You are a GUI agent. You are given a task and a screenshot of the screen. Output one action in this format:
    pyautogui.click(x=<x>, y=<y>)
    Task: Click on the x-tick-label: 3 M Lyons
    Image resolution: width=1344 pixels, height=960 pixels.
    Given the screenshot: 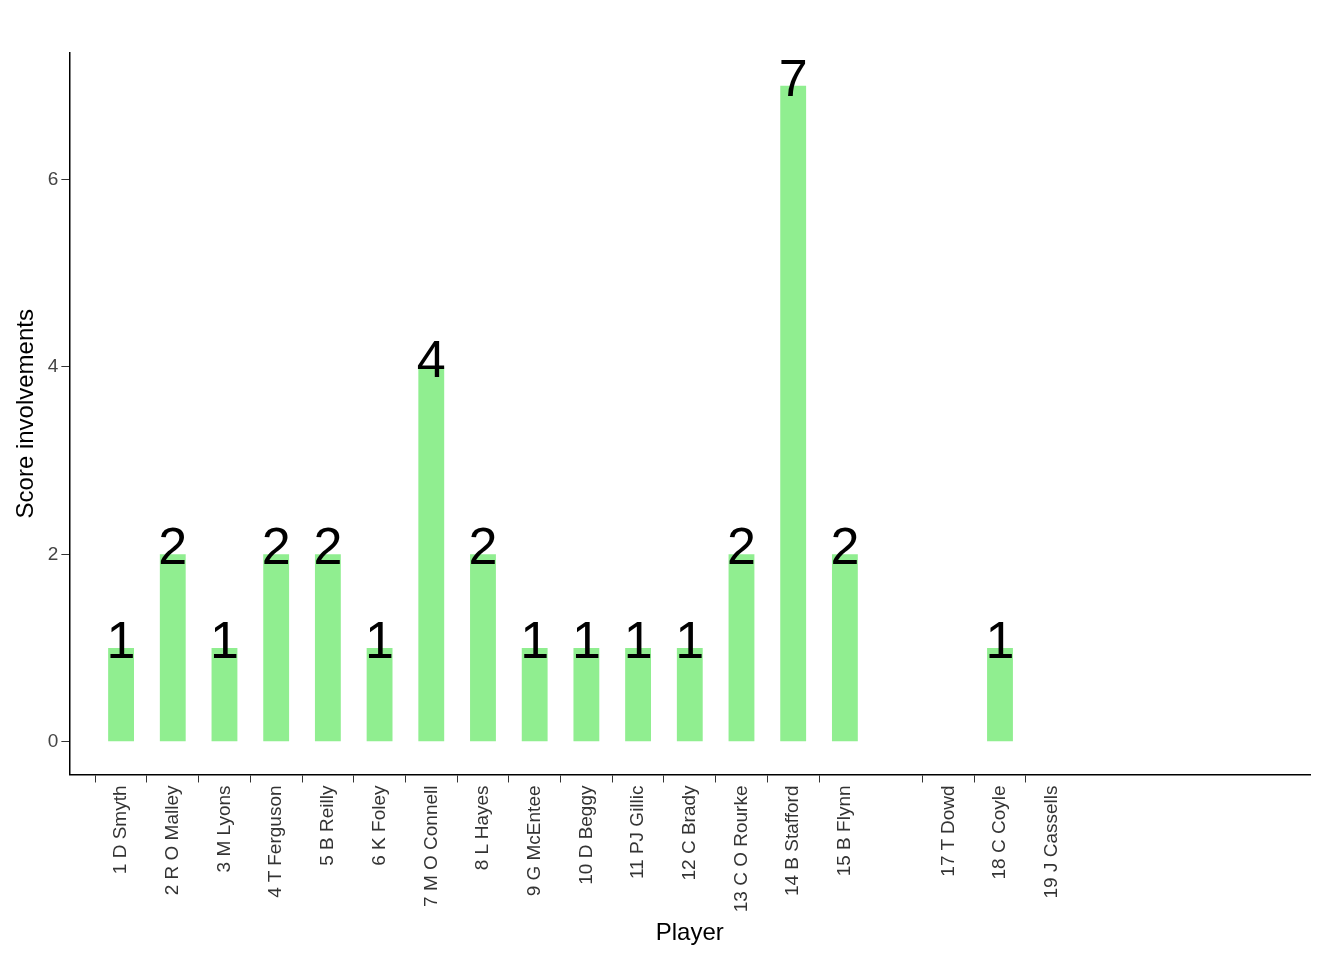 What is the action you would take?
    pyautogui.click(x=223, y=829)
    